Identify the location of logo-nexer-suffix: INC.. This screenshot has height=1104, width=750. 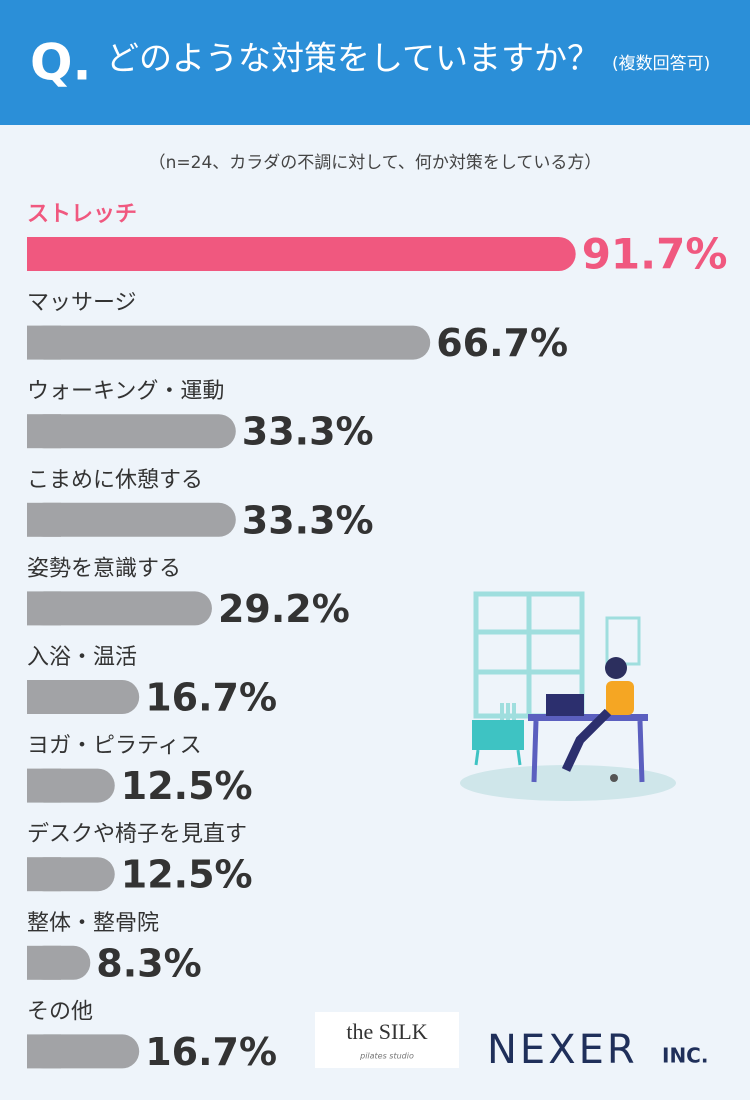
(685, 1056).